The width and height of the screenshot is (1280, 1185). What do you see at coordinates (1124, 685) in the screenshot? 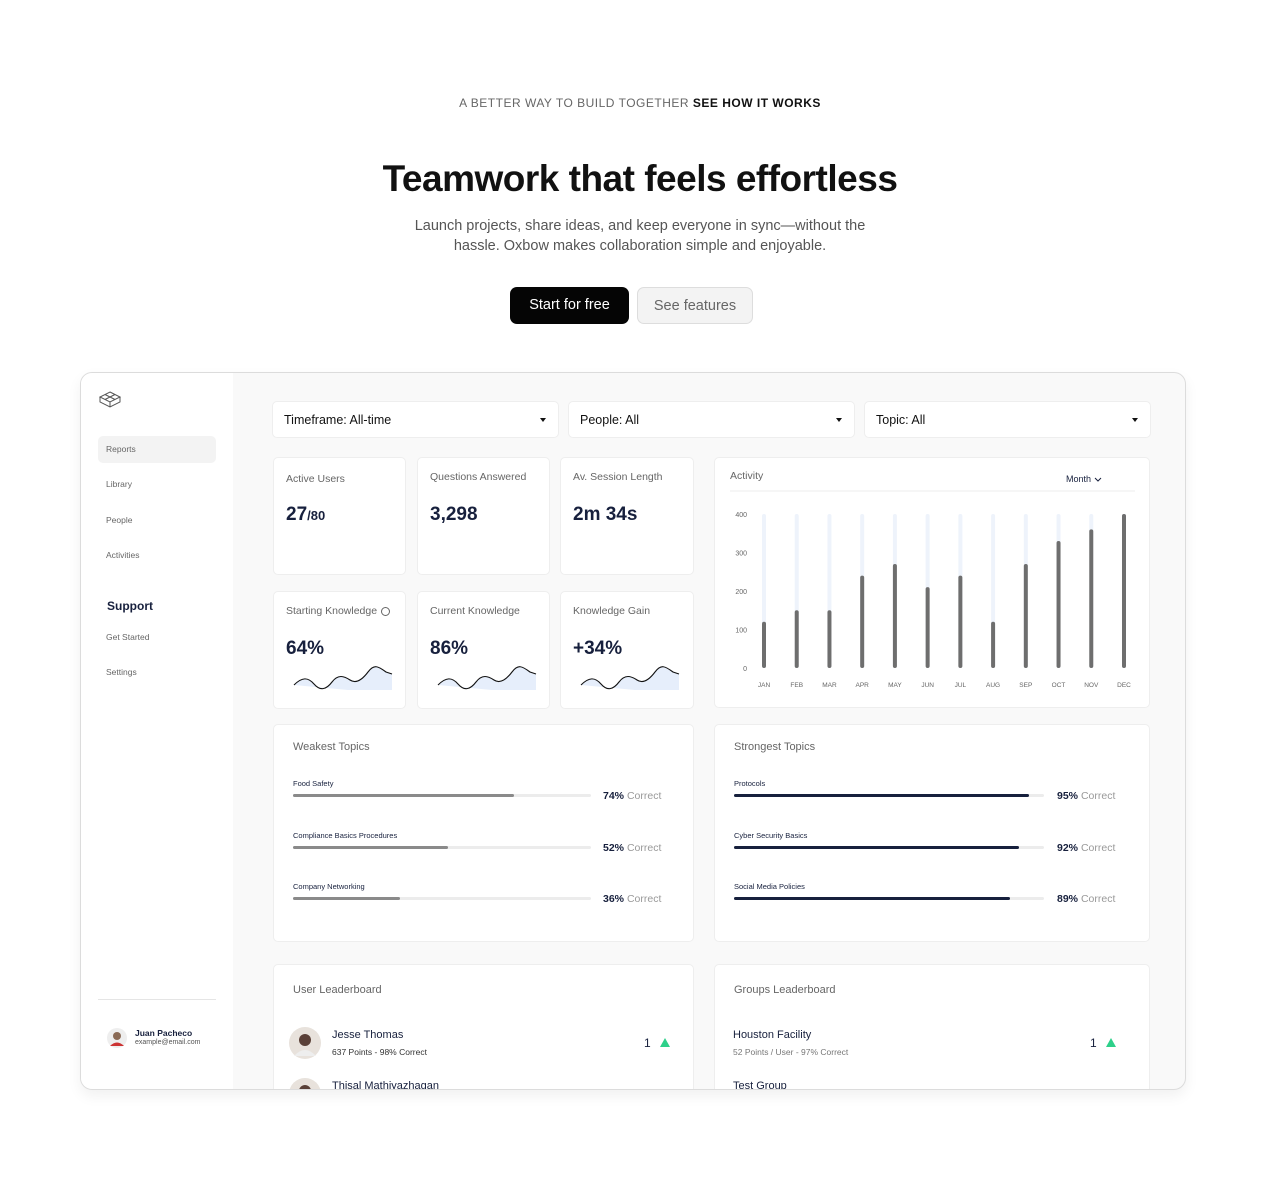
I see `x-tick-label: DEC` at bounding box center [1124, 685].